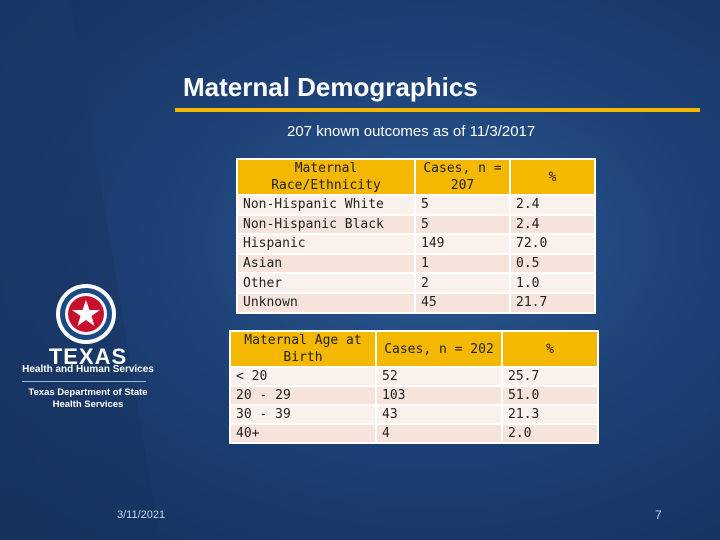 Image resolution: width=720 pixels, height=540 pixels. What do you see at coordinates (326, 224) in the screenshot?
I see `table-cell: Non-Hispanic Black` at bounding box center [326, 224].